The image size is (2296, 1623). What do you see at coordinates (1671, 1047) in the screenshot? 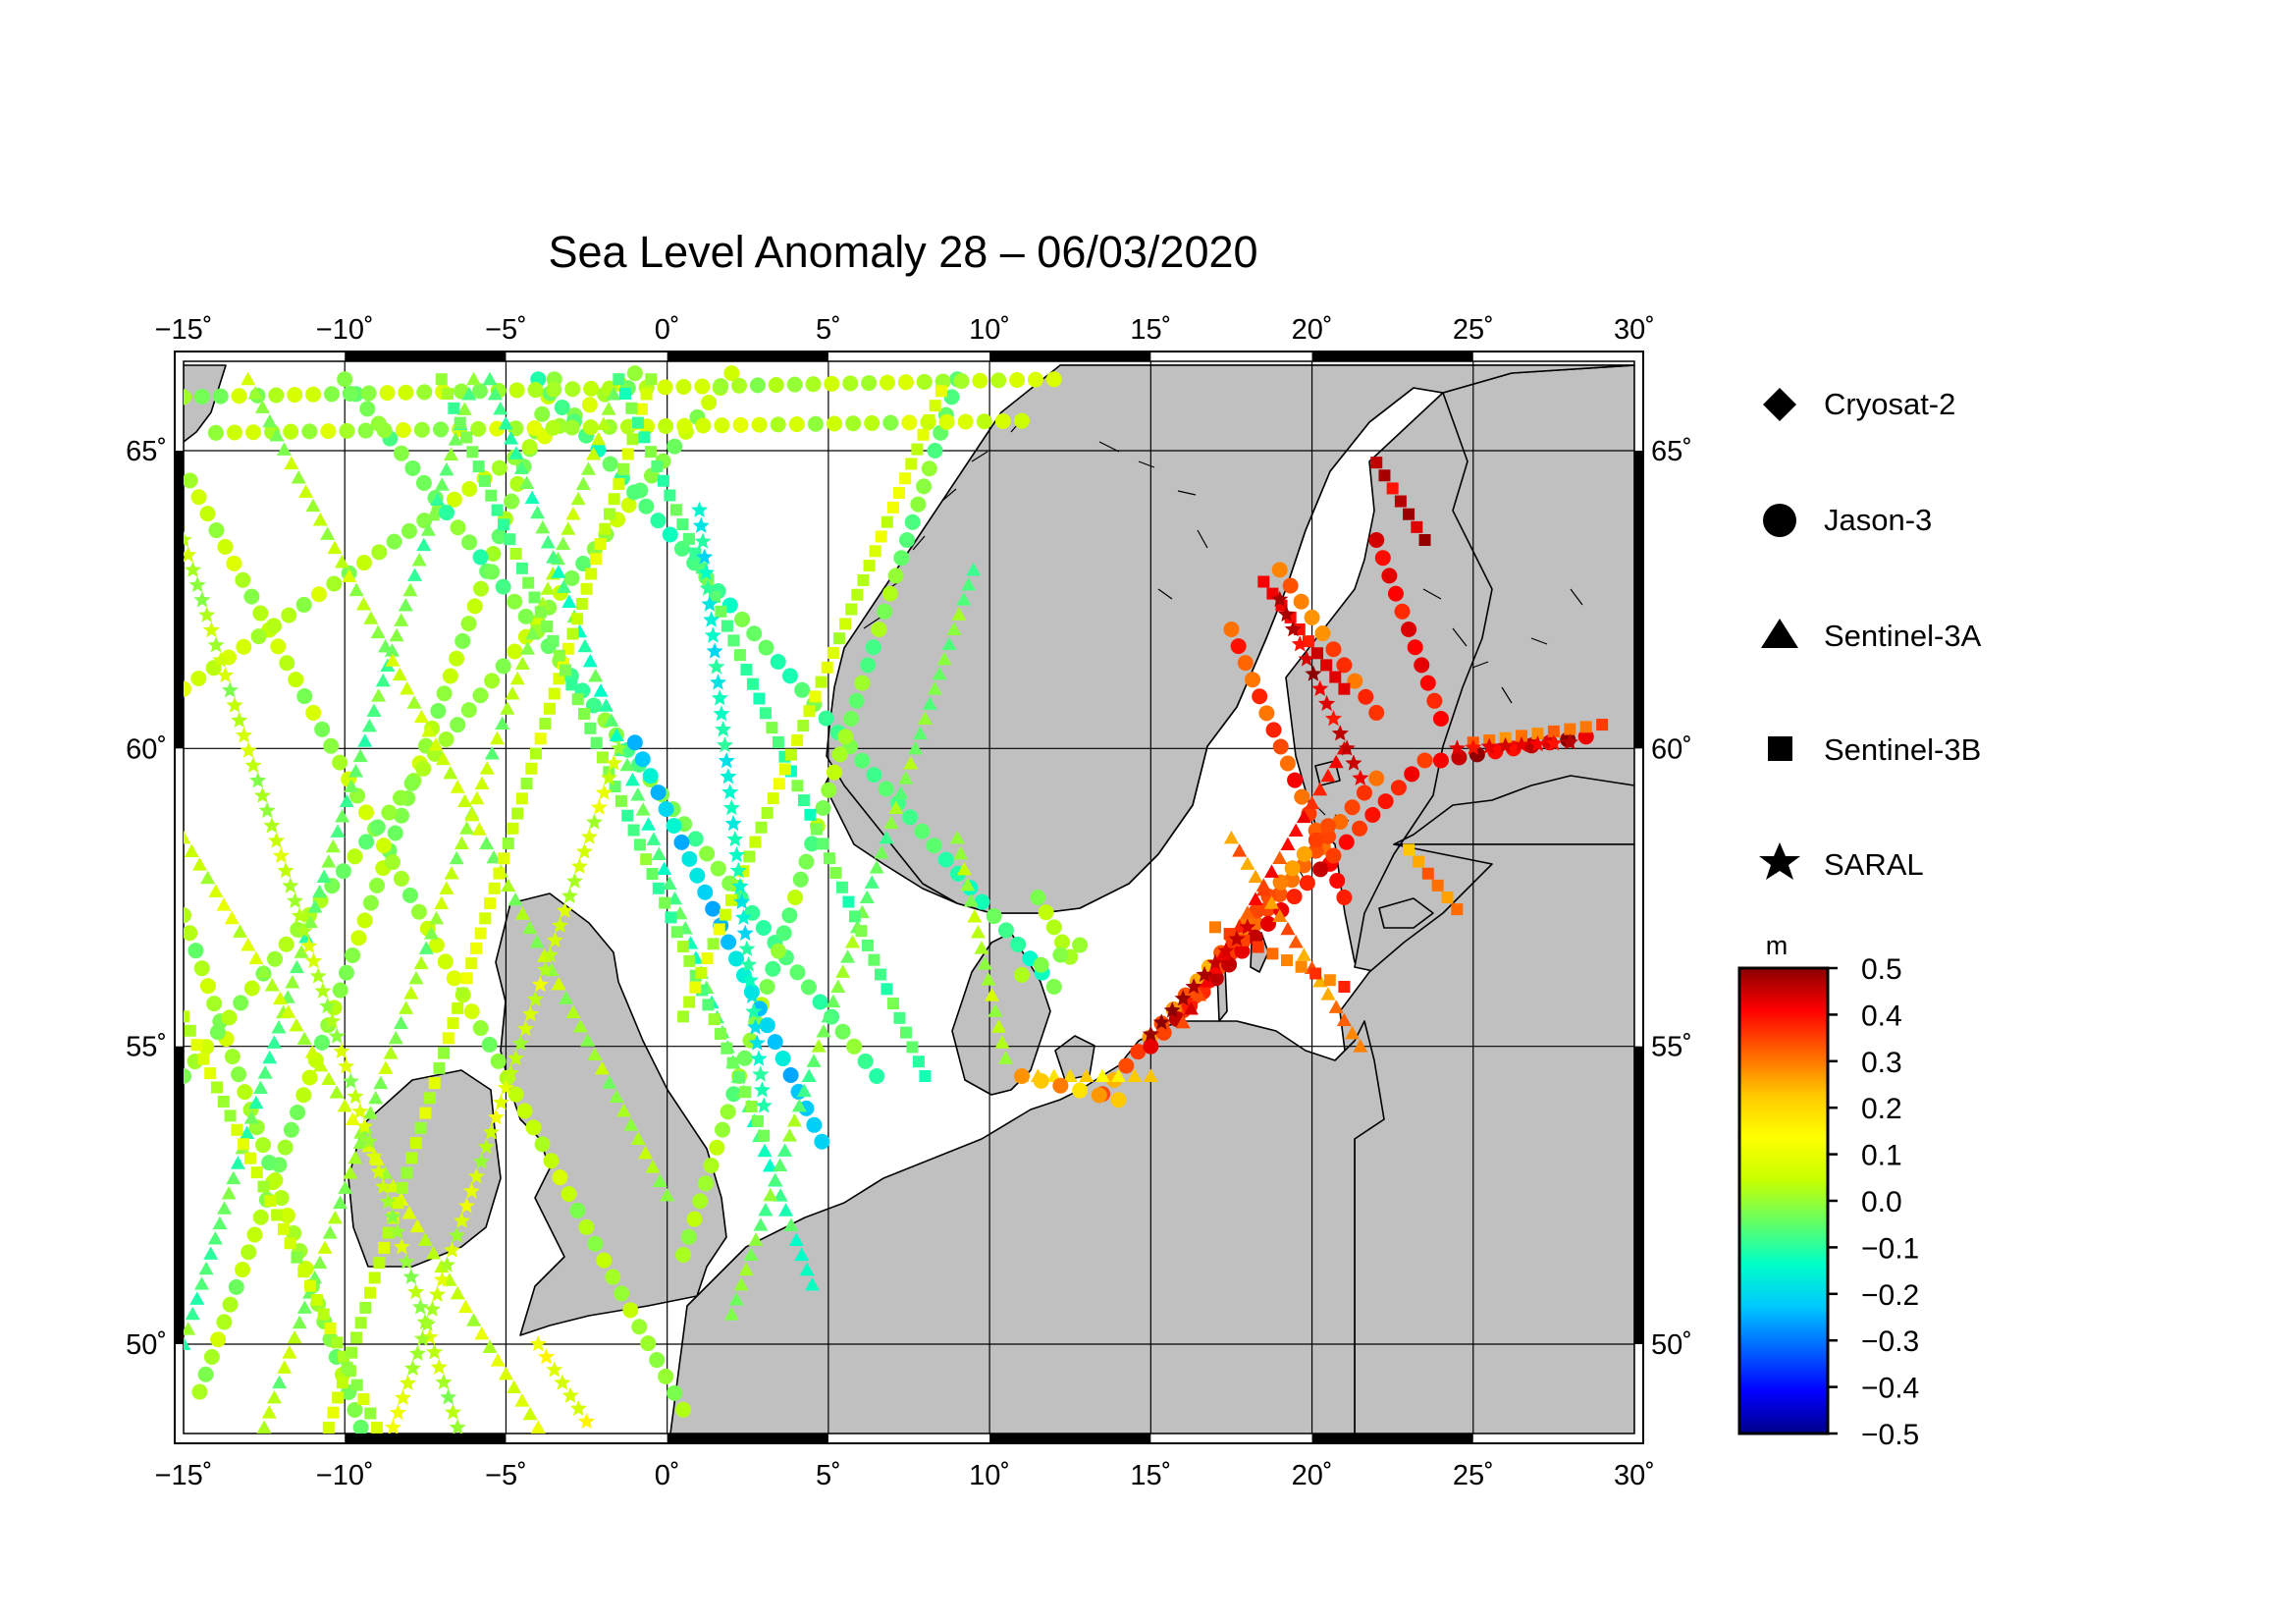
I see `lat-tick-label: 55˚` at bounding box center [1671, 1047].